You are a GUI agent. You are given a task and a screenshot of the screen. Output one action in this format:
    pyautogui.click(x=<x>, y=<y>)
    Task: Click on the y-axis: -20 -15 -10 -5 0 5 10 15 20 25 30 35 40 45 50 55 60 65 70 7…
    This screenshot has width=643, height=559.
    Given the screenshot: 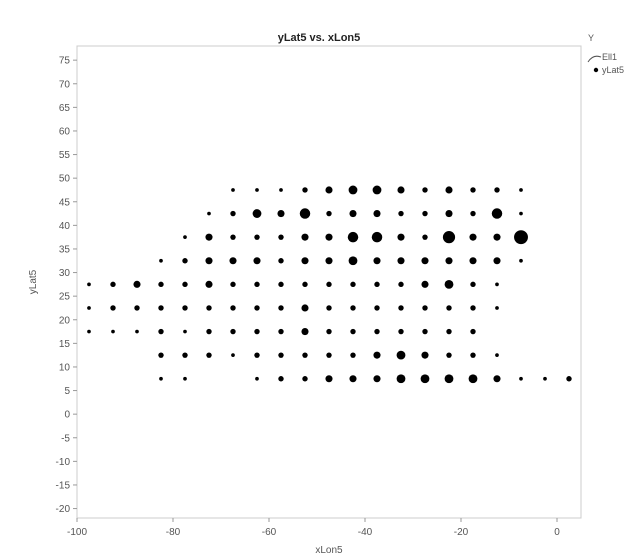 What is the action you would take?
    pyautogui.click(x=66, y=285)
    